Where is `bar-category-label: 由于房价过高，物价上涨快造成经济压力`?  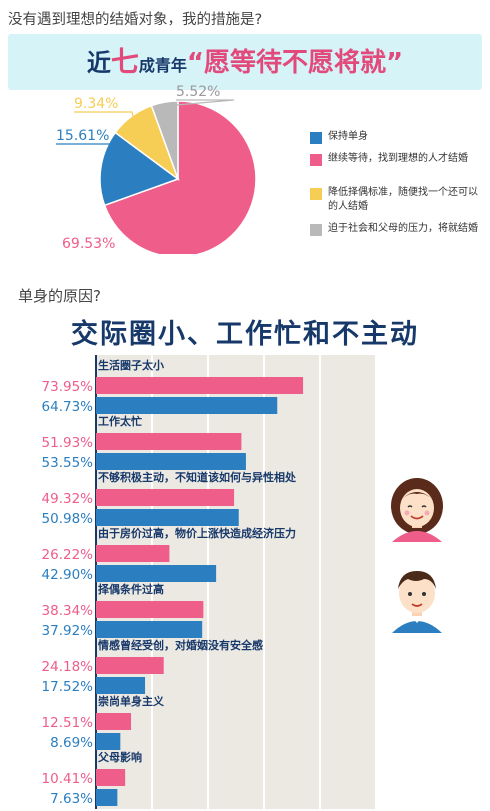
bar-category-label: 由于房价过高，物价上涨快造成经济压力 is located at coordinates (197, 533).